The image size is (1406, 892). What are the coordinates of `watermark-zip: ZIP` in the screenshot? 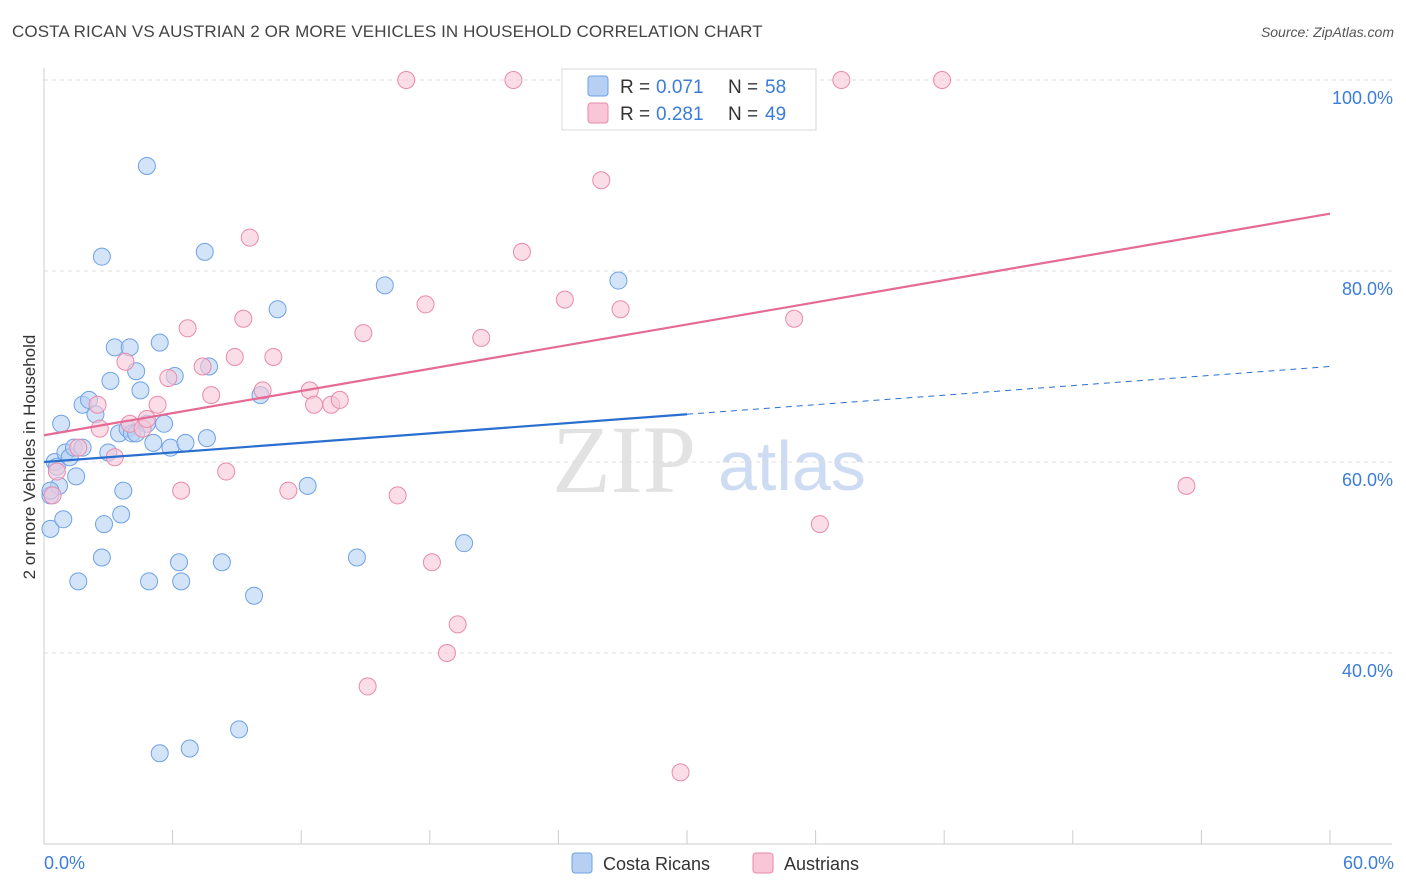 It's located at (624, 459).